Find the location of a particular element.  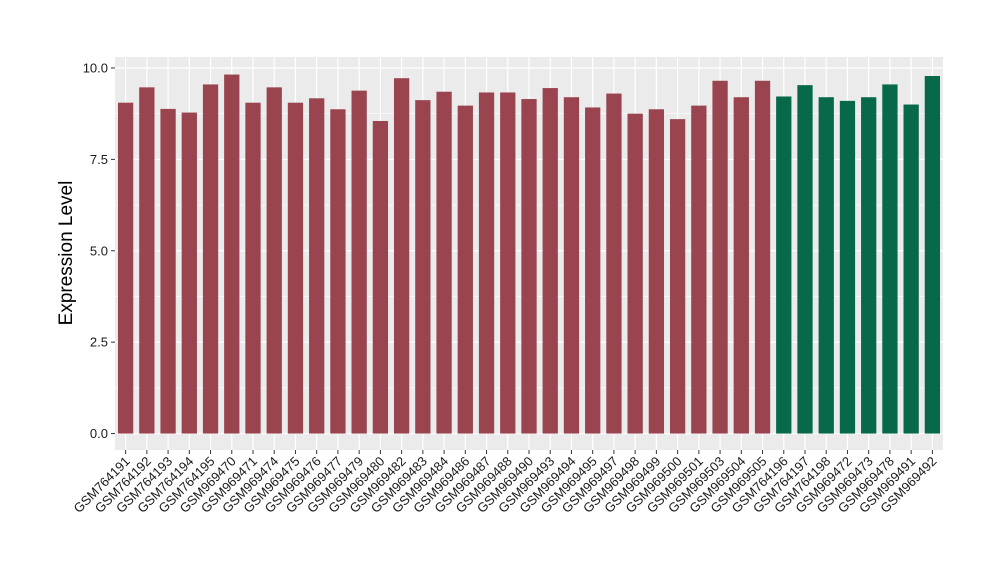

y-axis-ticks: 0.0 2.5 5.0 7.5 10.0 is located at coordinates (99, 250).